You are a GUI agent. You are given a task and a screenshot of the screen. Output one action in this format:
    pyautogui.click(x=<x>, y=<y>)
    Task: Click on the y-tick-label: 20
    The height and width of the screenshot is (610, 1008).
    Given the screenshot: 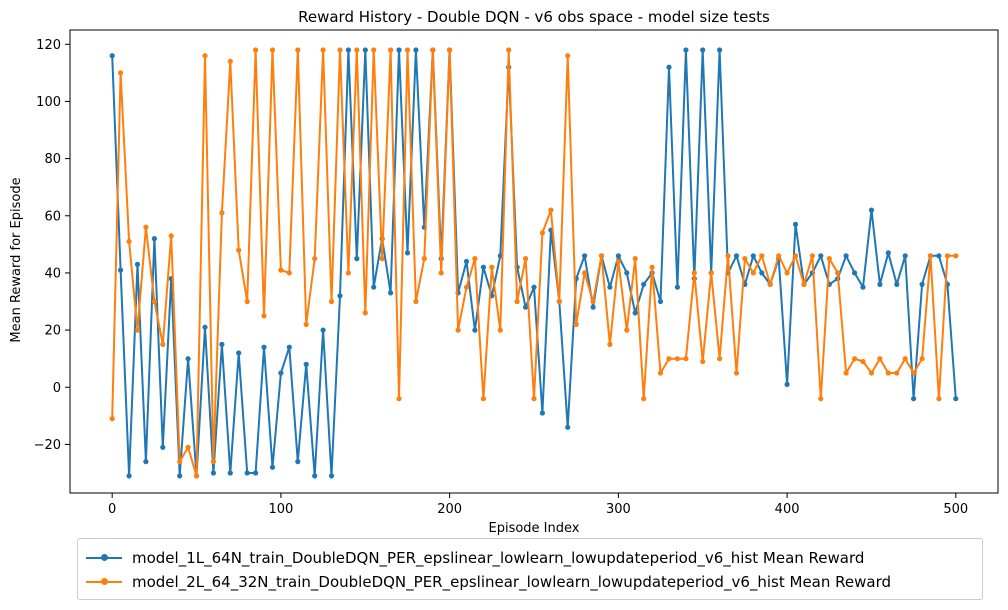 What is the action you would take?
    pyautogui.click(x=52, y=331)
    